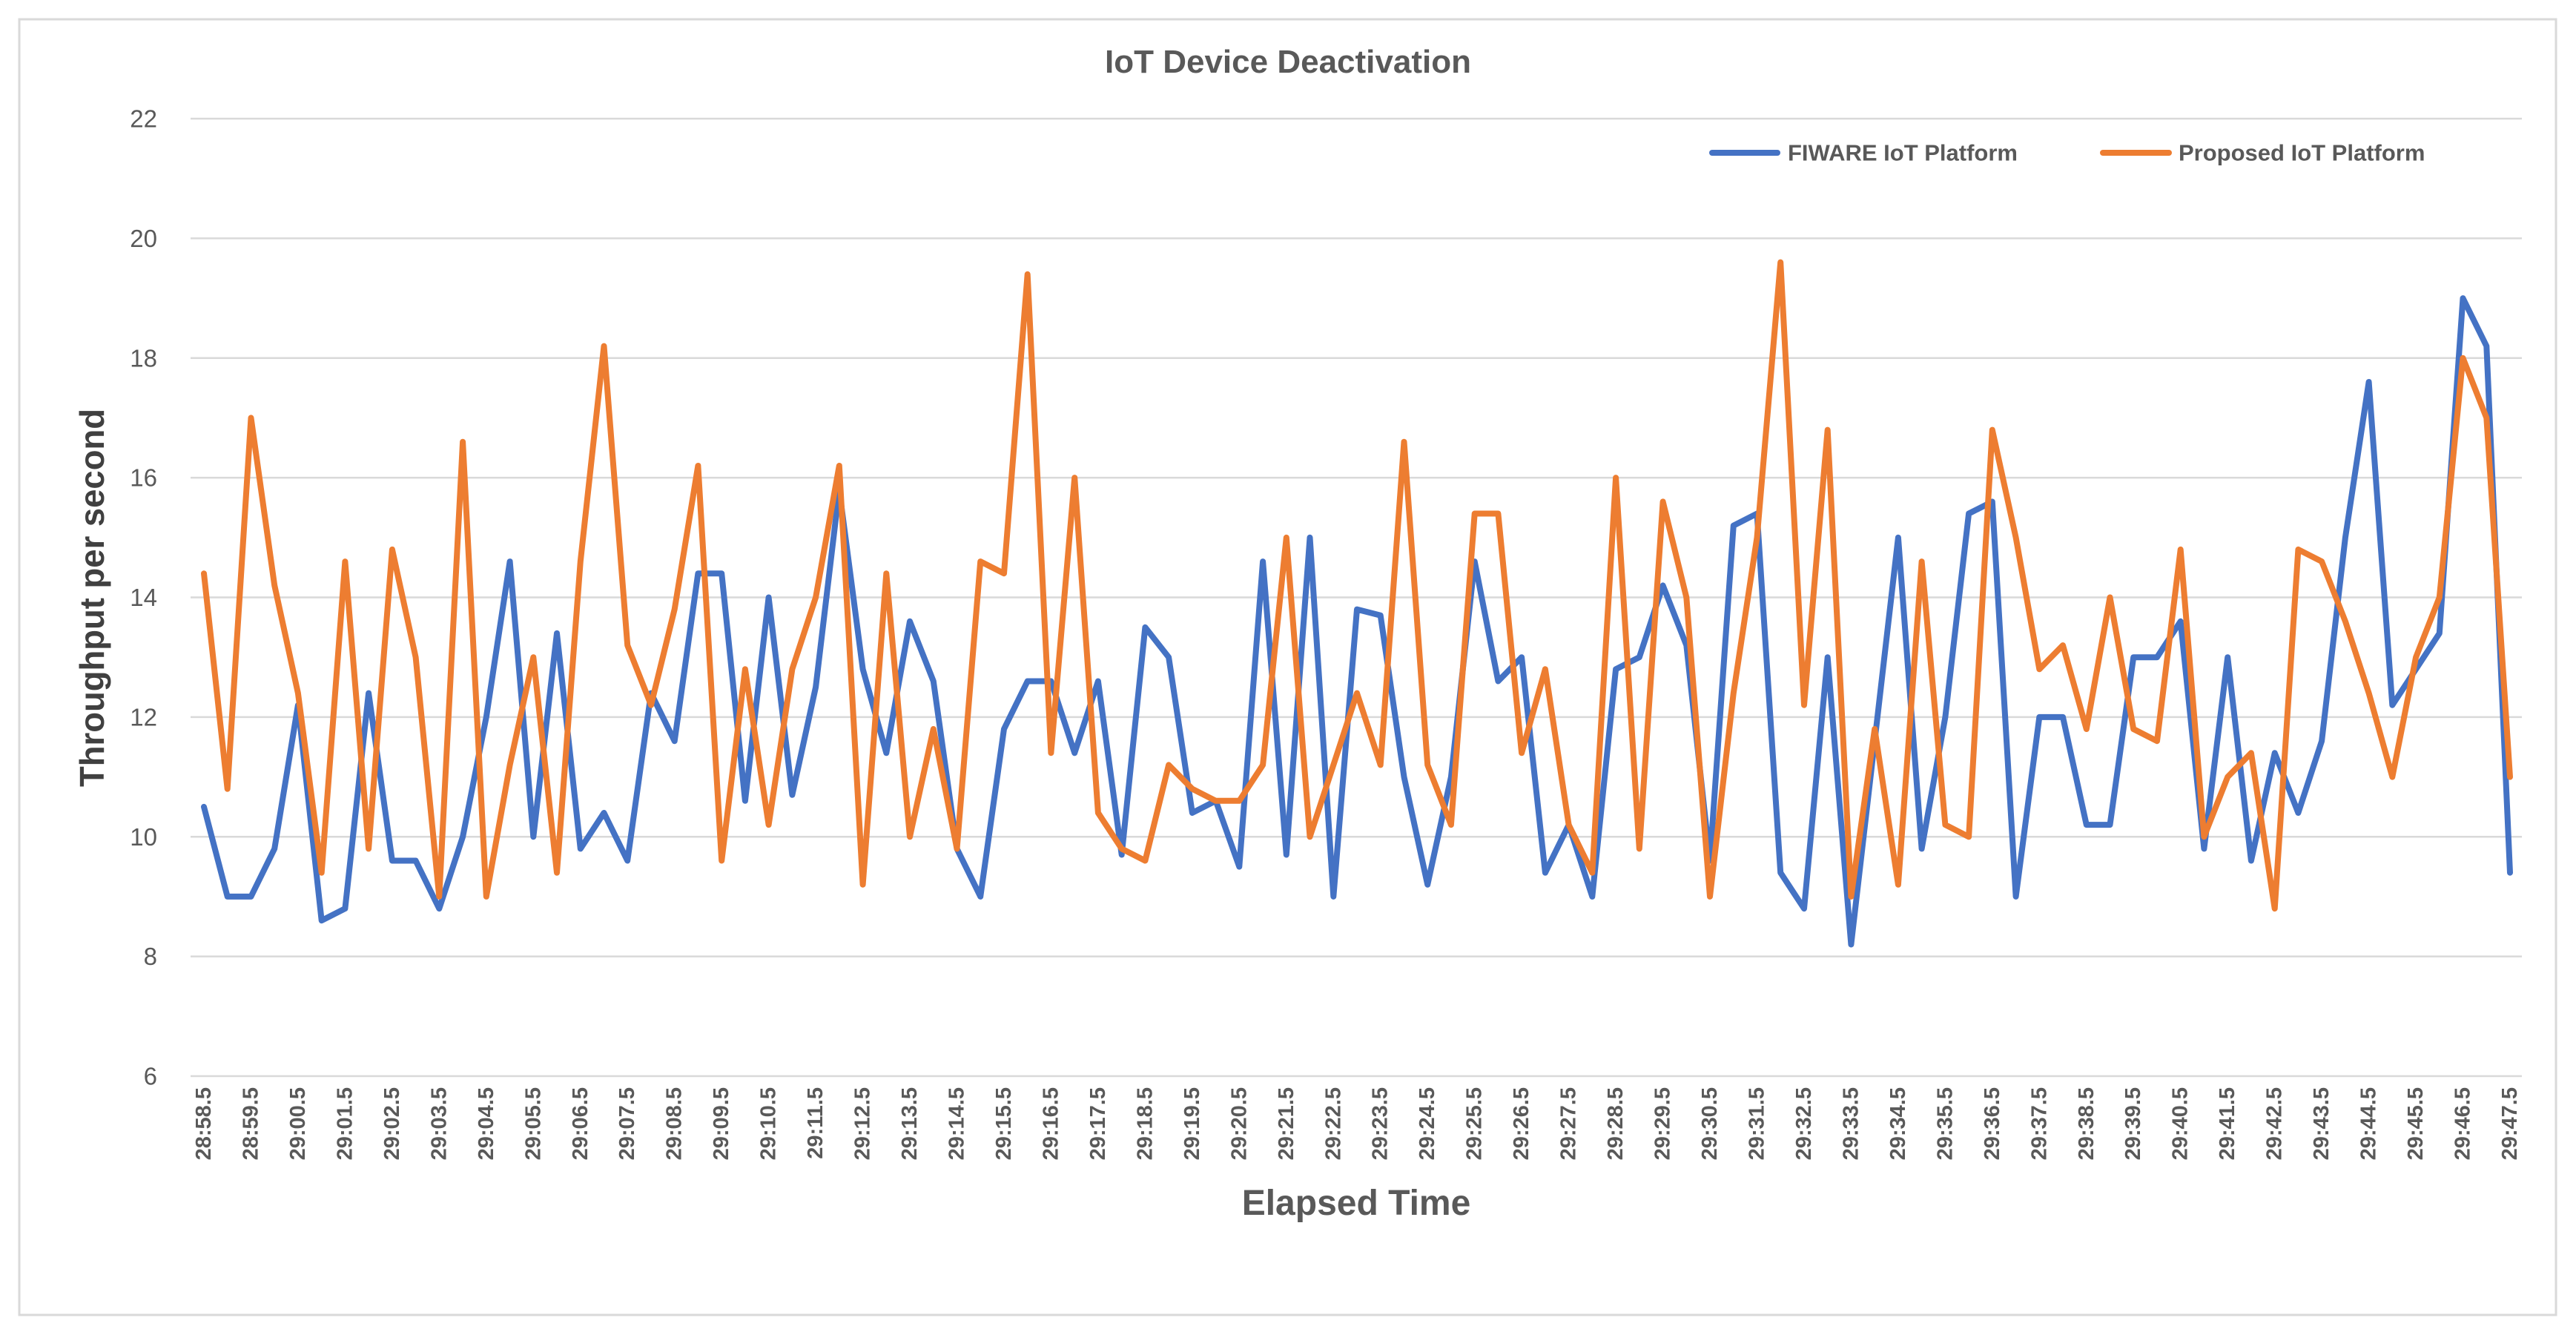 The height and width of the screenshot is (1332, 2576). I want to click on x-tick-label: 29:10.5, so click(769, 1123).